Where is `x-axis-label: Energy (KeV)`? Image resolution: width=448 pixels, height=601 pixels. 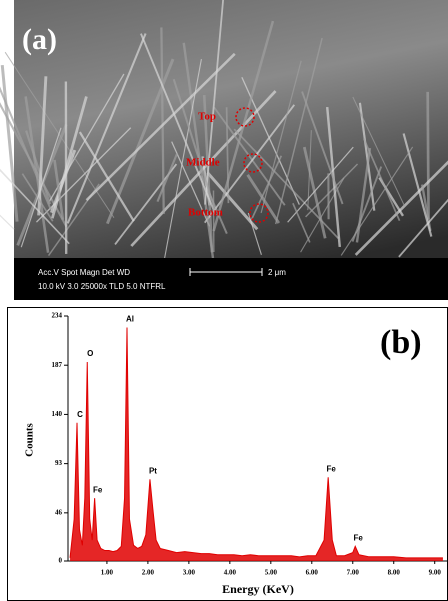
x-axis-label: Energy (KeV) is located at coordinates (258, 589).